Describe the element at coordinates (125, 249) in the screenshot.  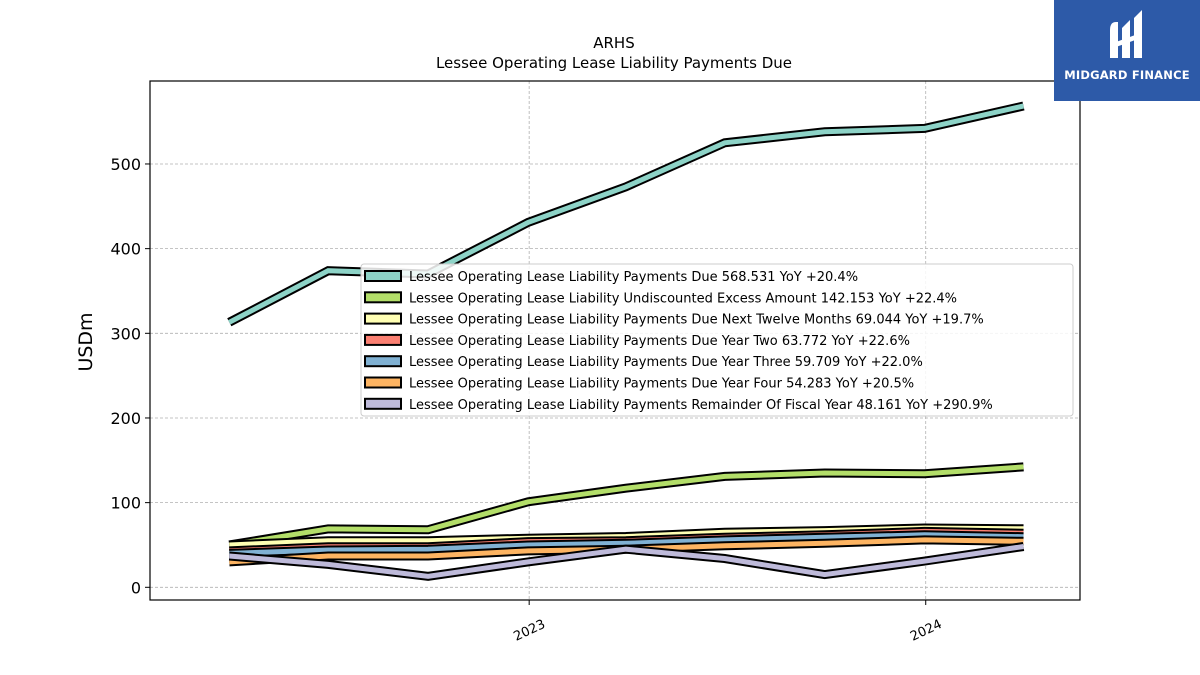
I see `y-tick-label: 400` at that location.